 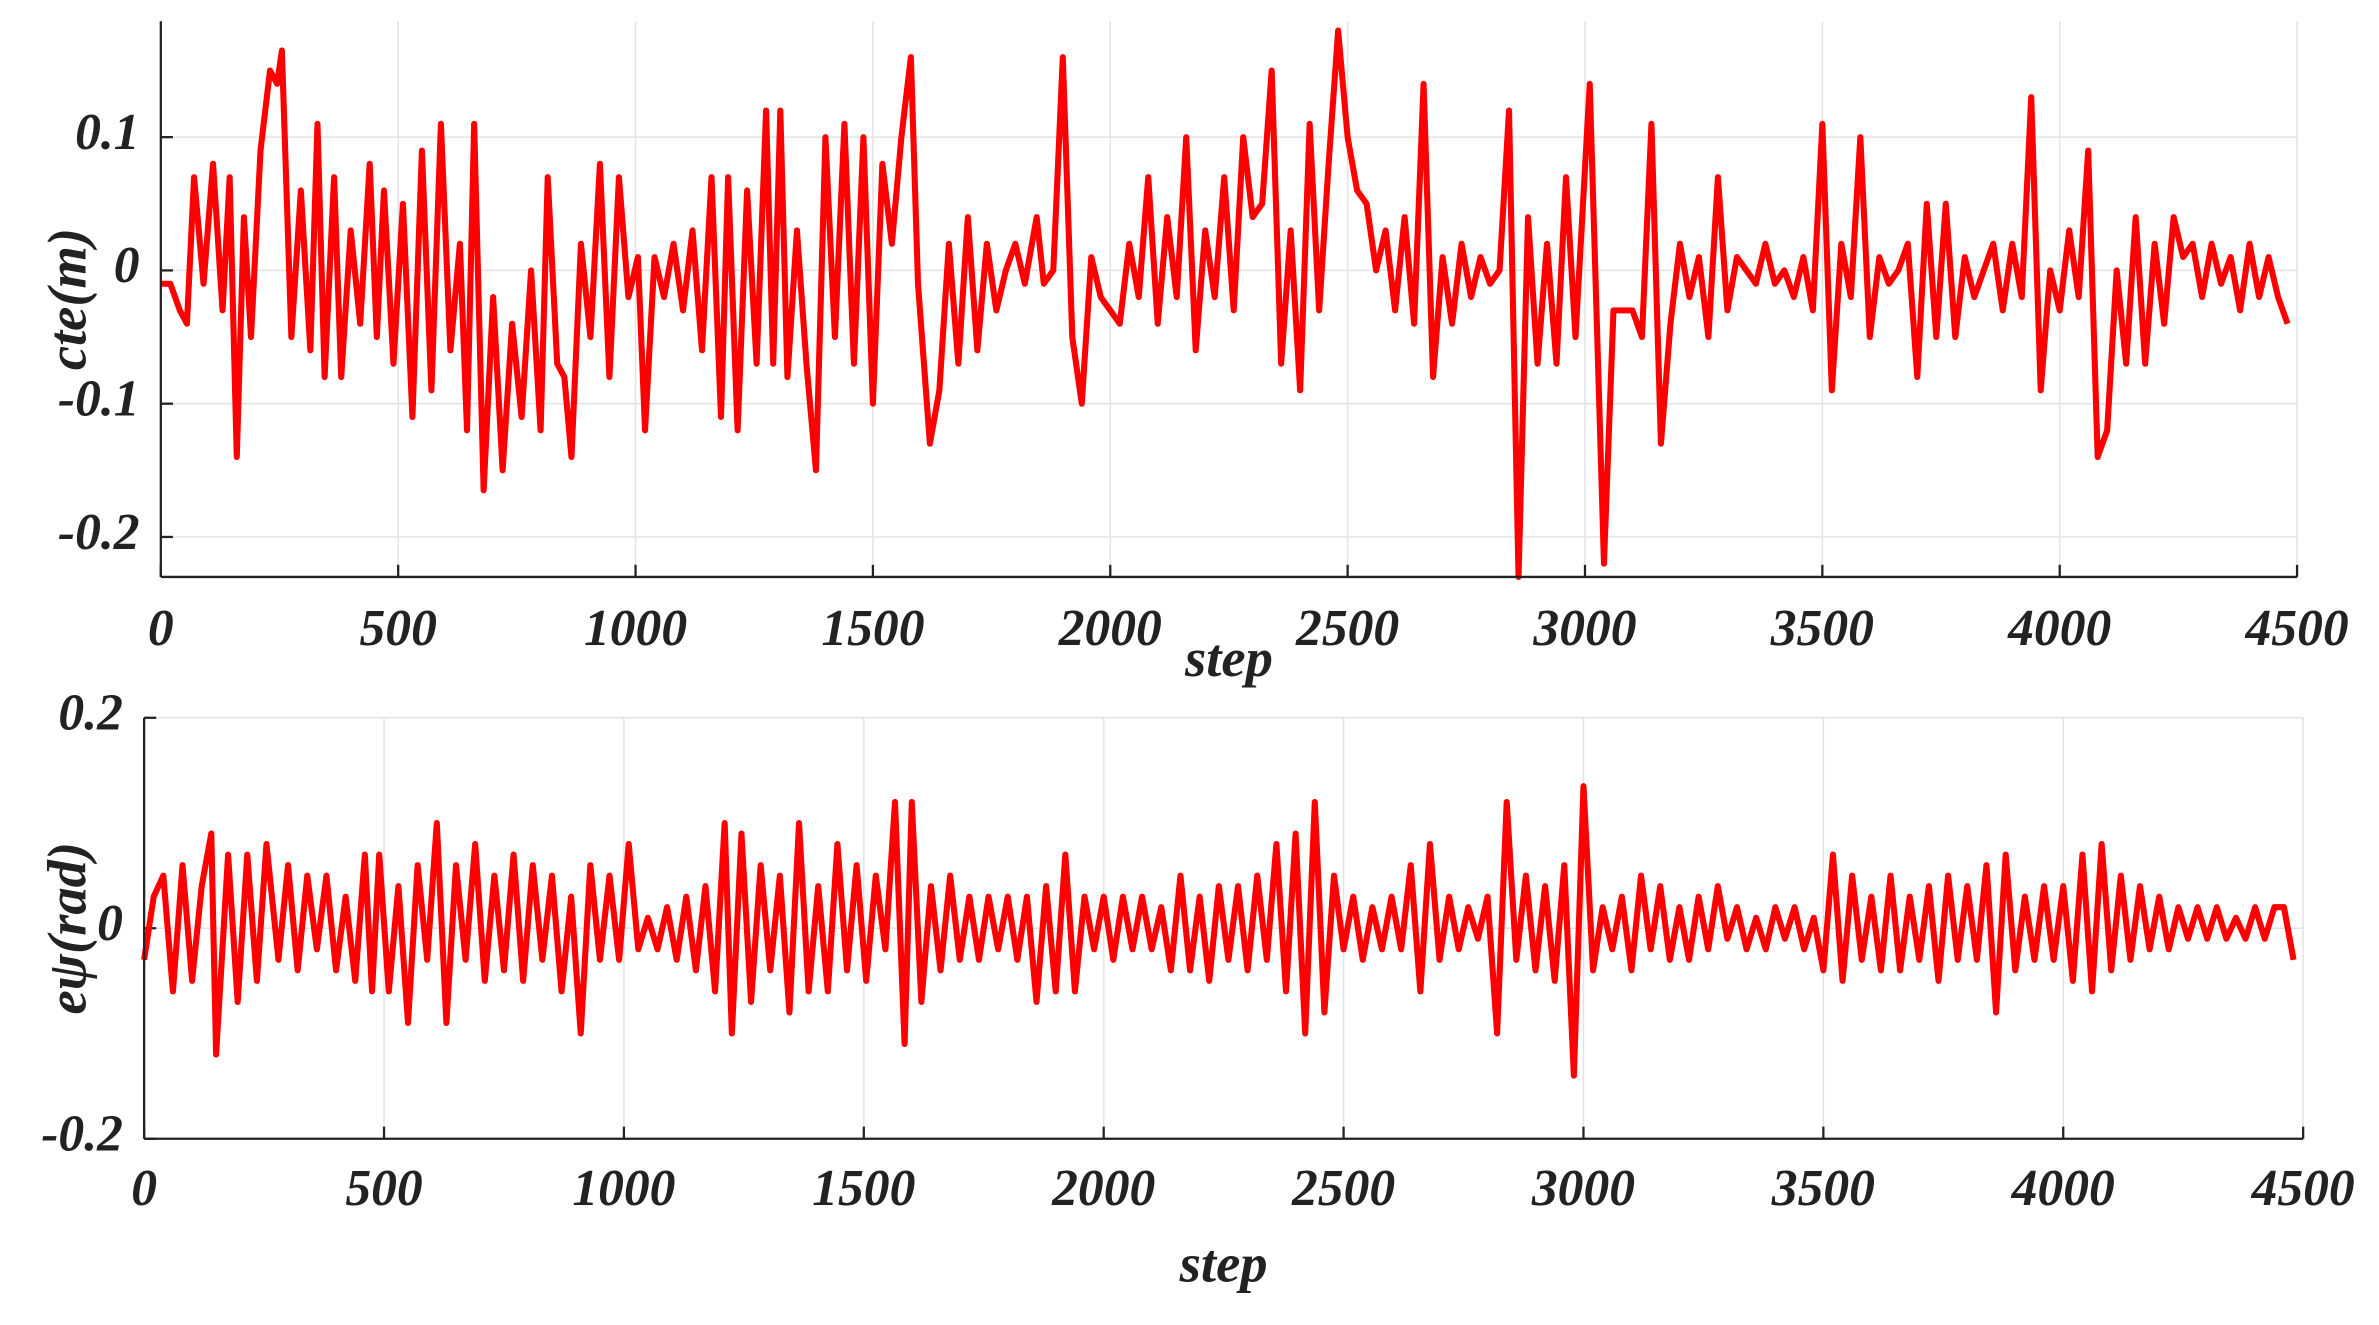 I want to click on y-tick-label: -0.1, so click(x=99, y=399).